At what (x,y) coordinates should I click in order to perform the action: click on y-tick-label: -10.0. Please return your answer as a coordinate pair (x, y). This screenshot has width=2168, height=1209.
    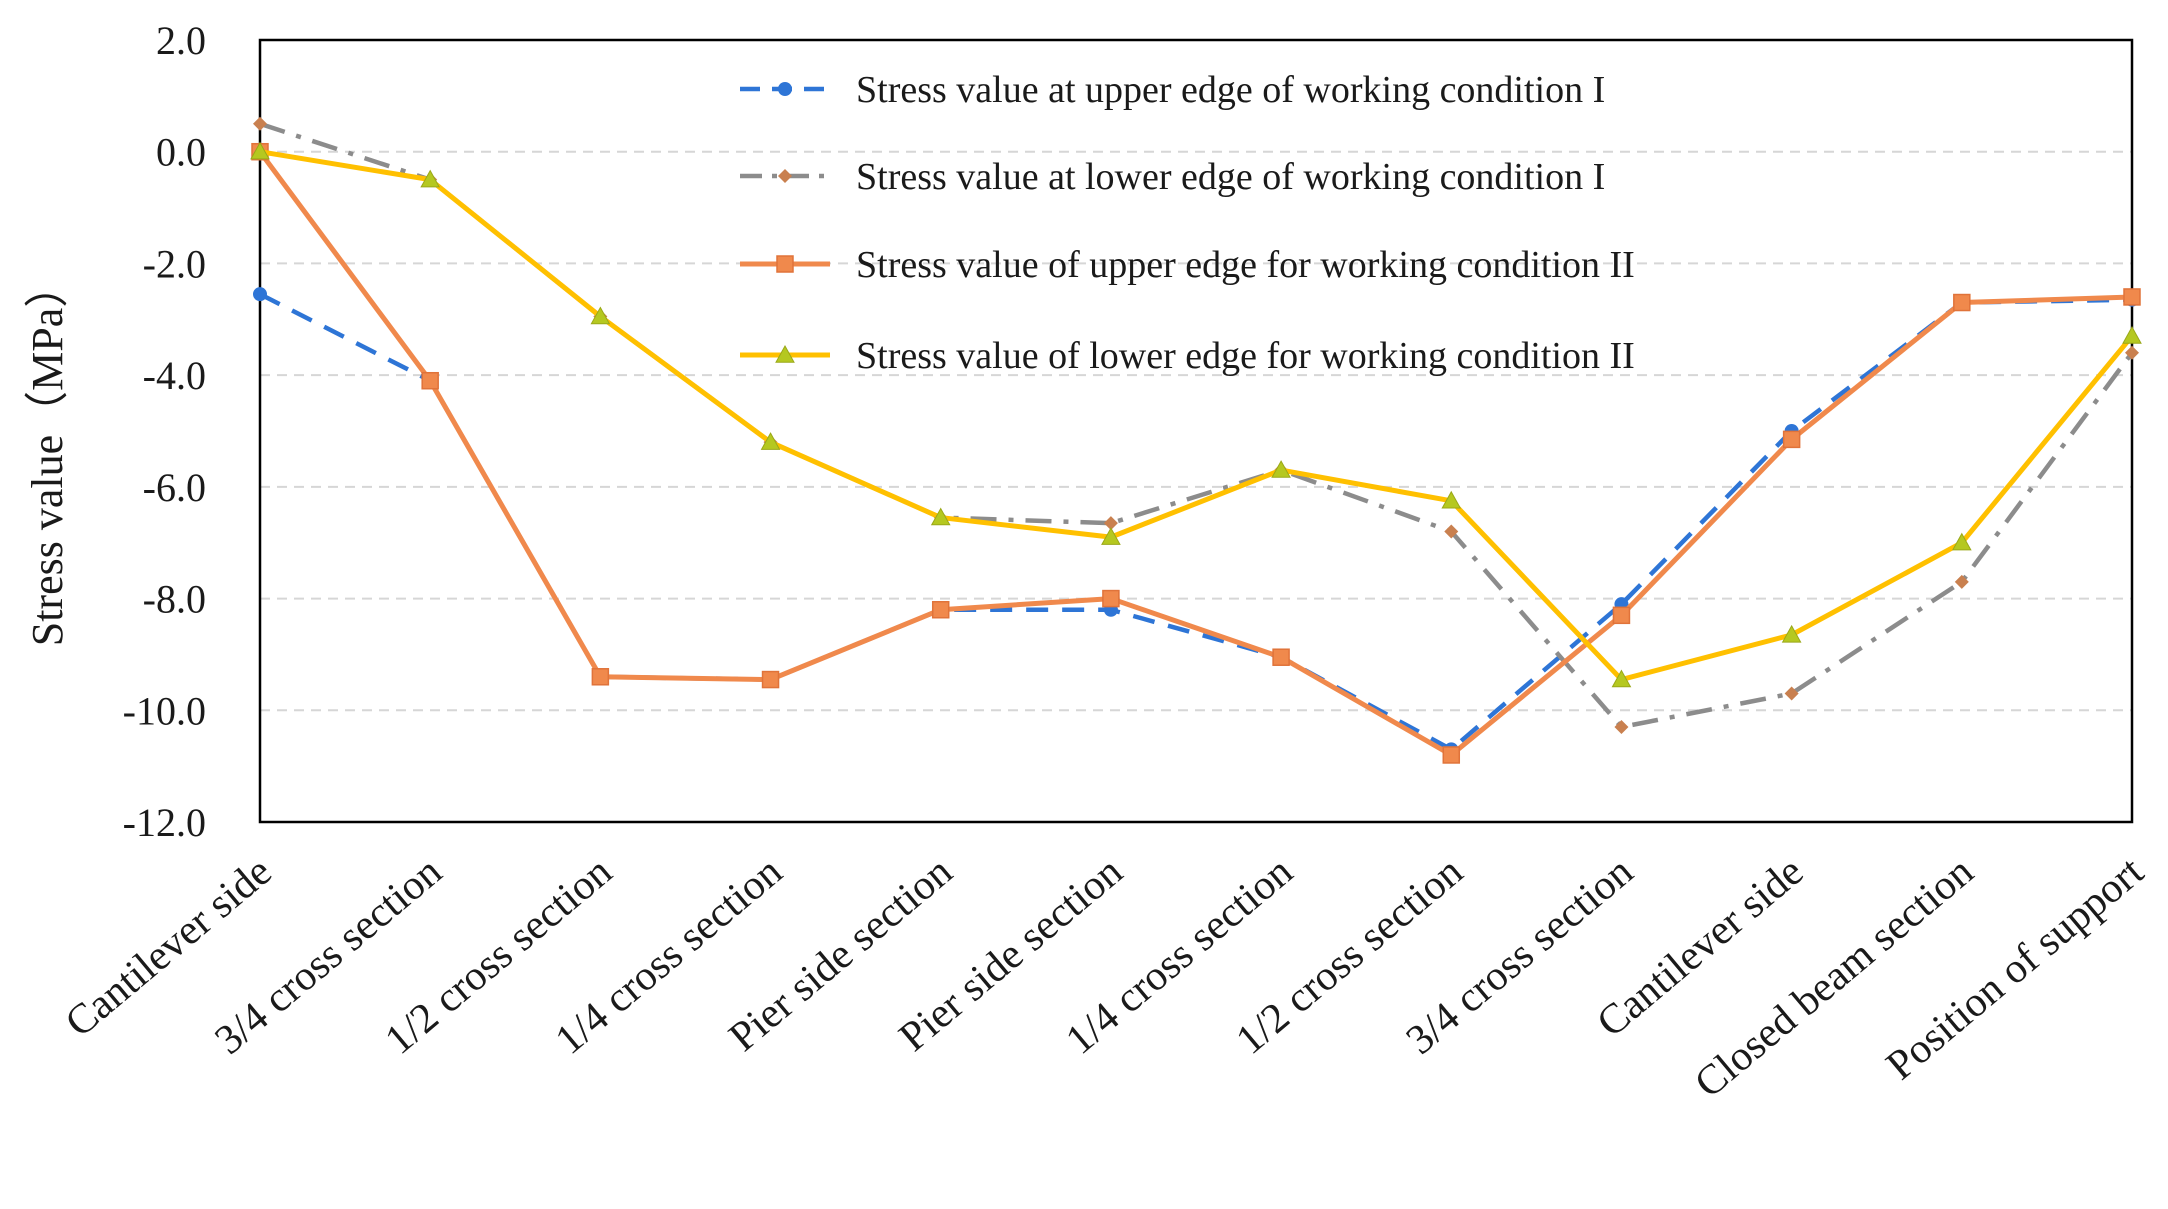
    Looking at the image, I should click on (164, 710).